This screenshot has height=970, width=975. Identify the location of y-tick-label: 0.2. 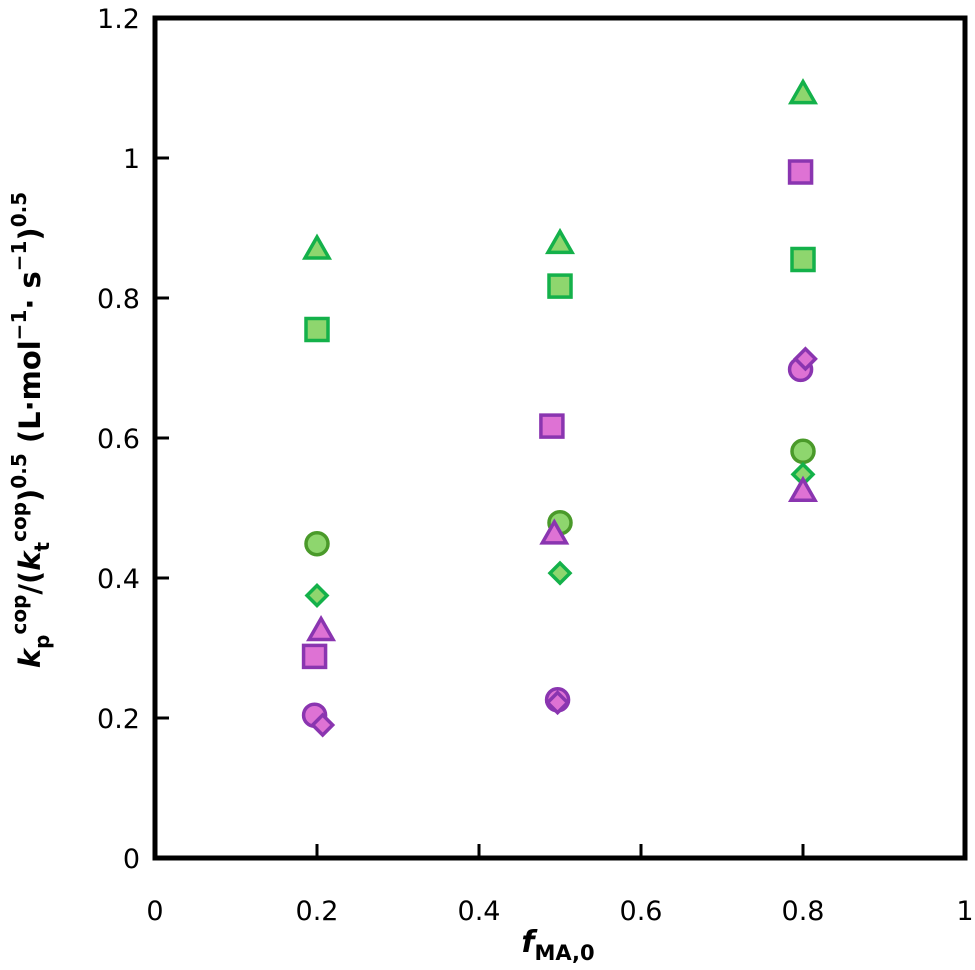
(118, 719).